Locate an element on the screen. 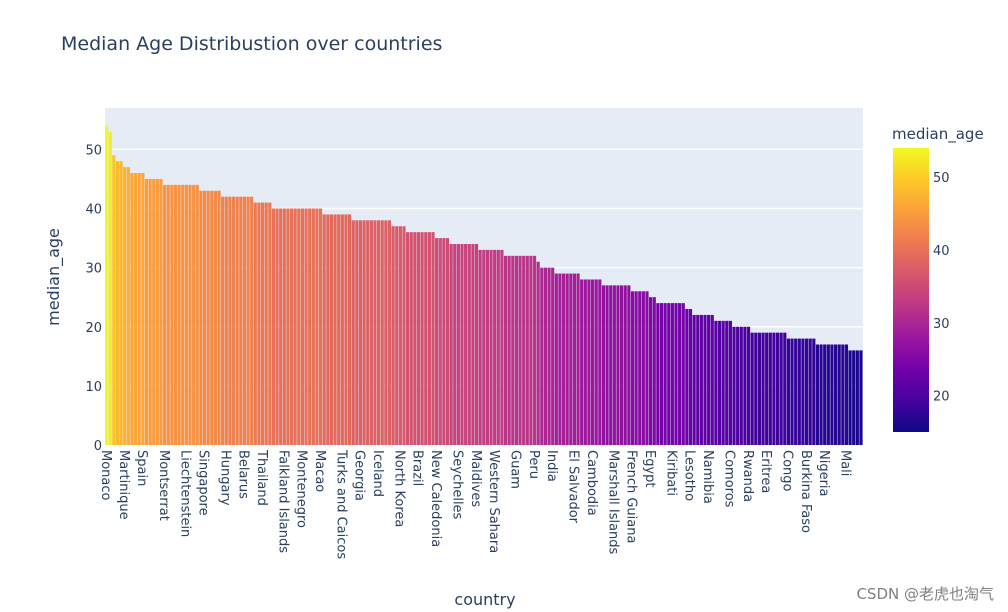 The image size is (1008, 612). x-tick-label: Martinique is located at coordinates (123, 485).